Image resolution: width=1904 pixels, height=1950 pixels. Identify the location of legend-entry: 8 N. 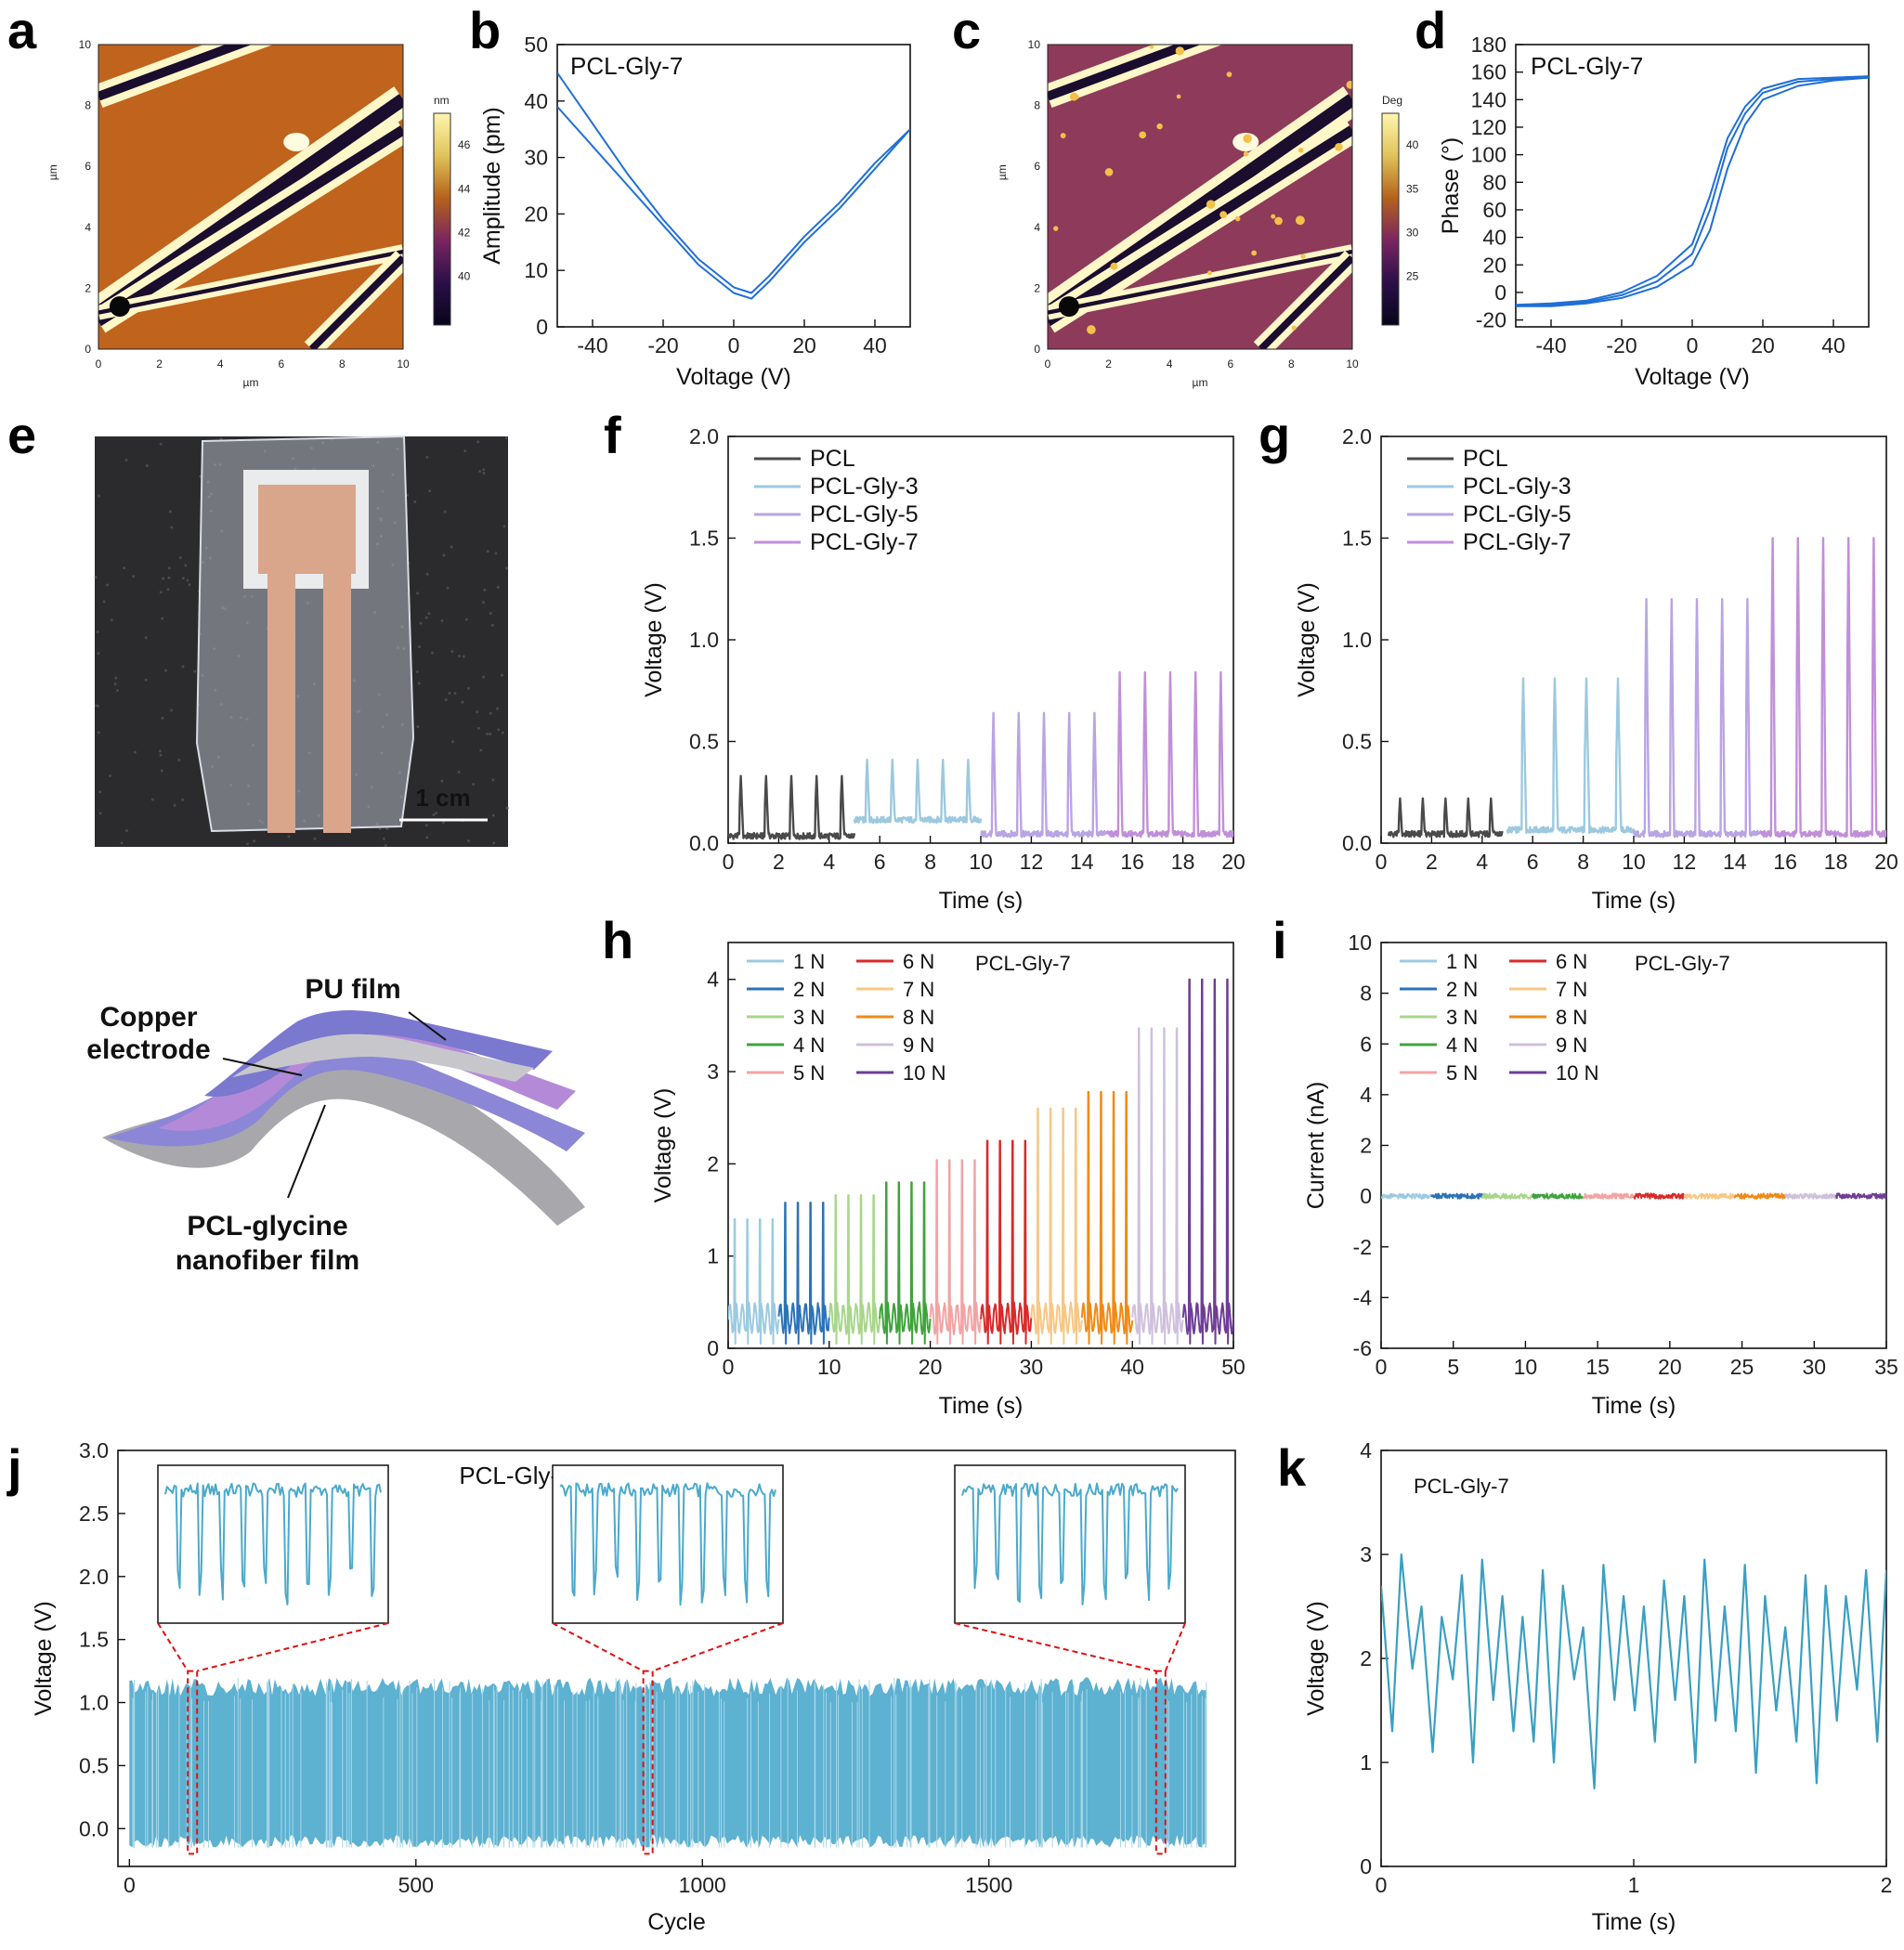
(1571, 1017).